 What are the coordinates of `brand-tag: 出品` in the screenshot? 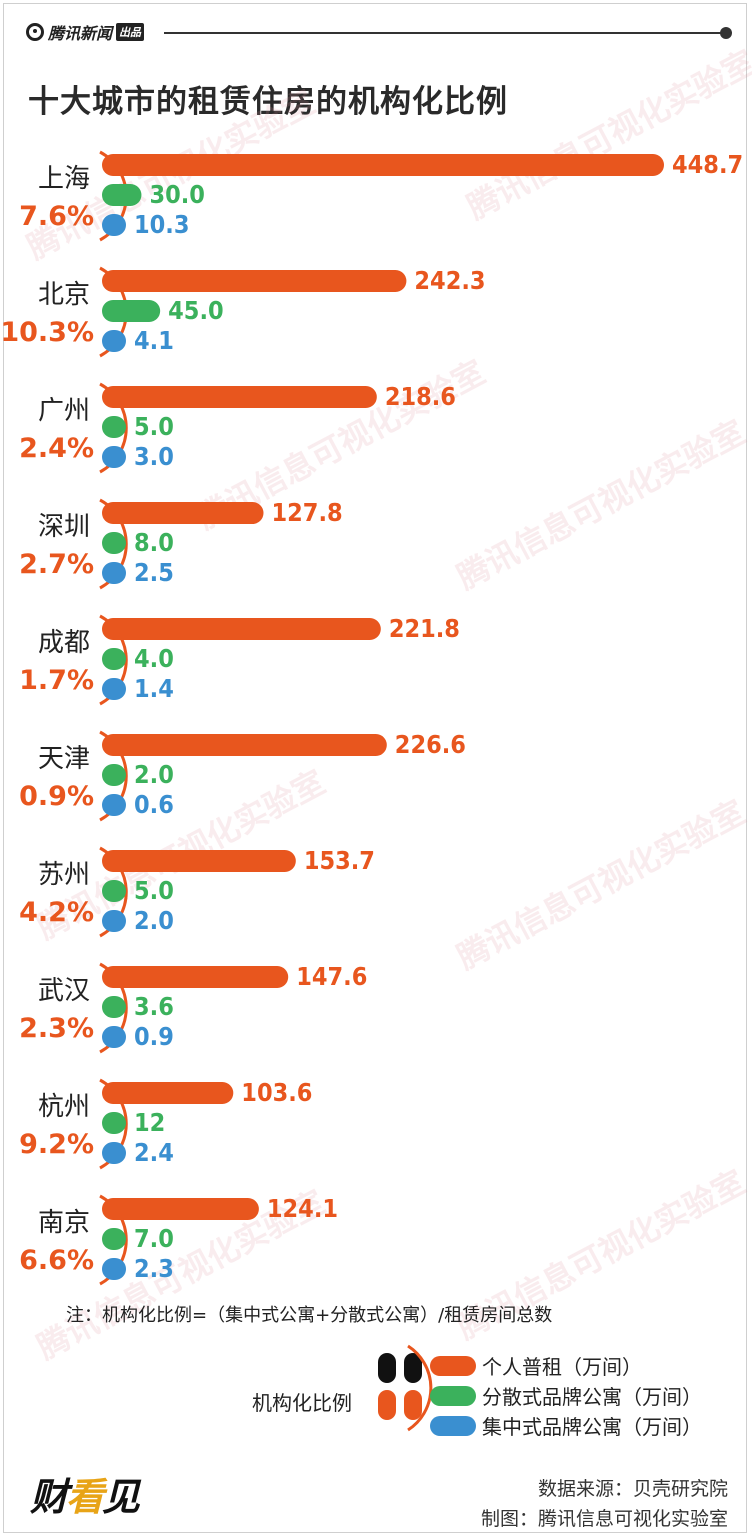 It's located at (130, 32).